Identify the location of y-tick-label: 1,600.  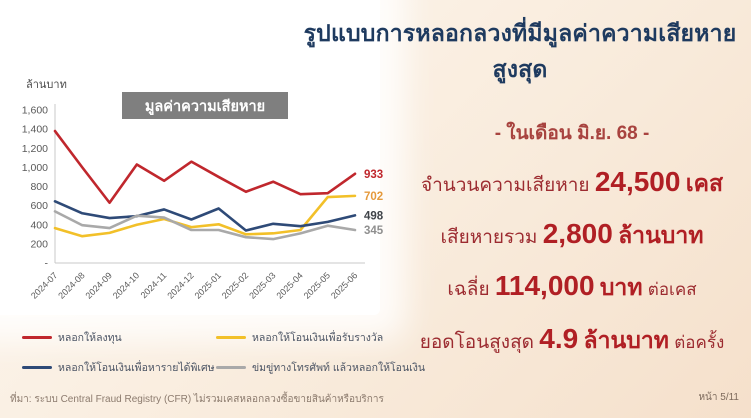
(35, 111).